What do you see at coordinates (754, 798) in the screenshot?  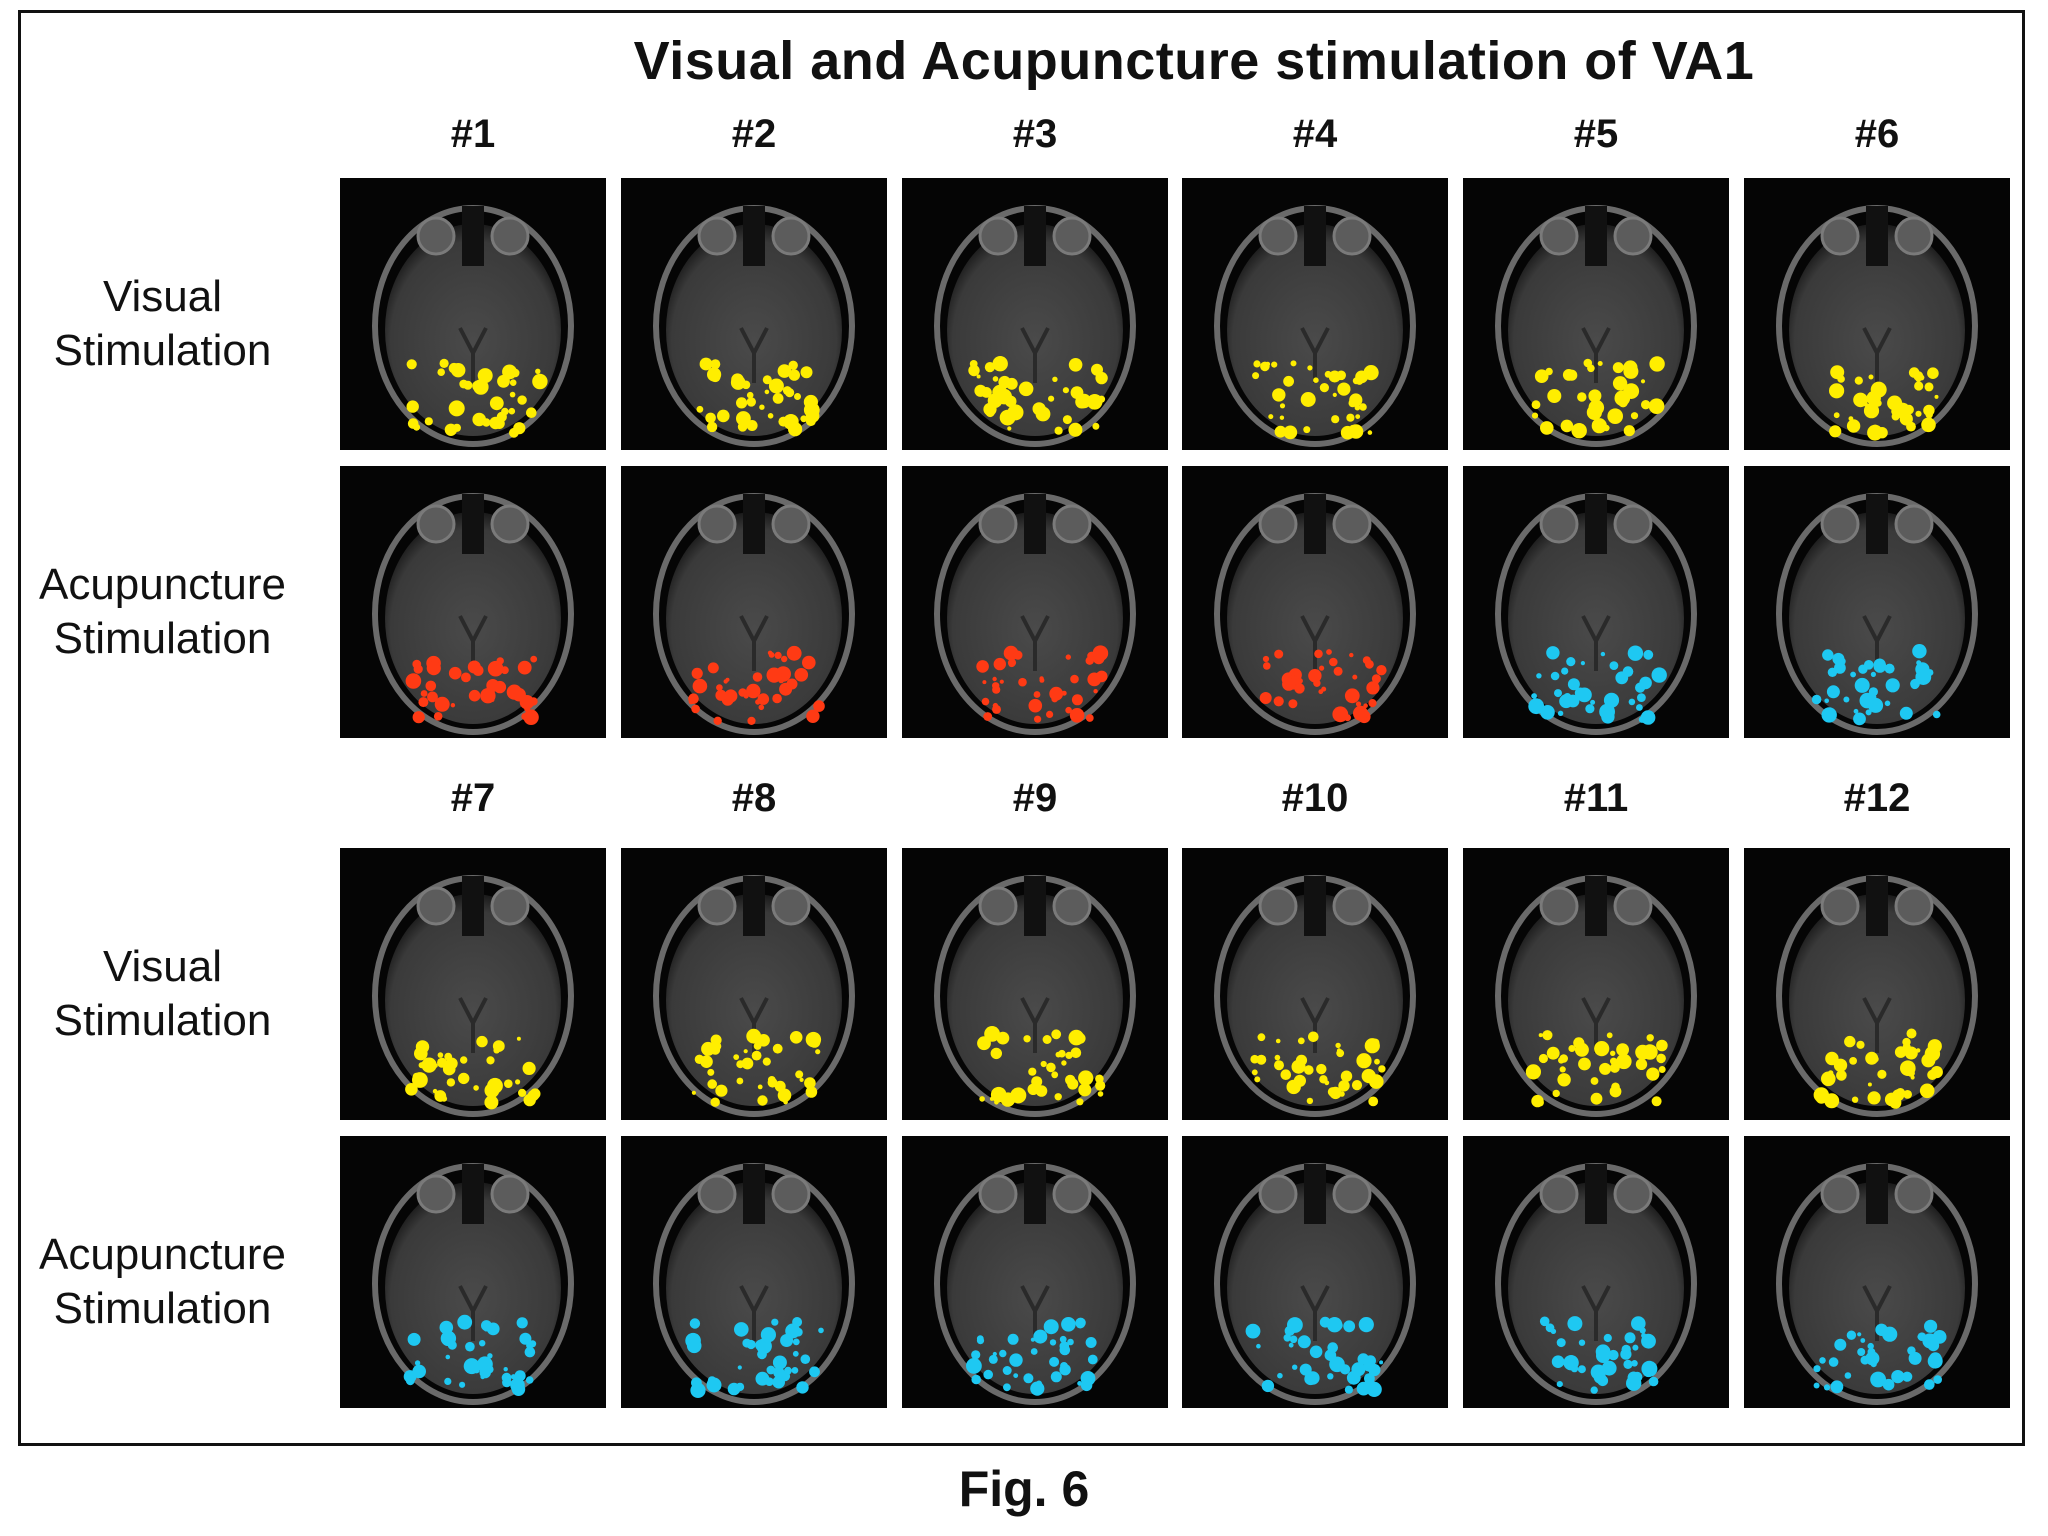 I see `panel-label: #8` at bounding box center [754, 798].